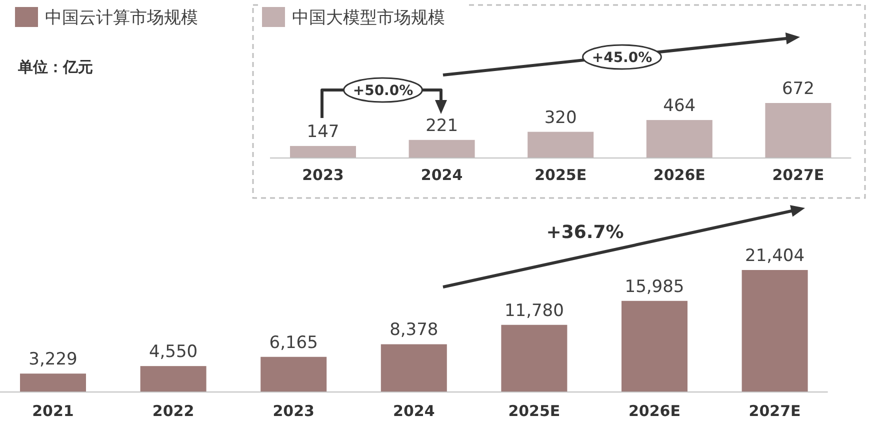  What do you see at coordinates (414, 330) in the screenshot?
I see `data-label: 8,378` at bounding box center [414, 330].